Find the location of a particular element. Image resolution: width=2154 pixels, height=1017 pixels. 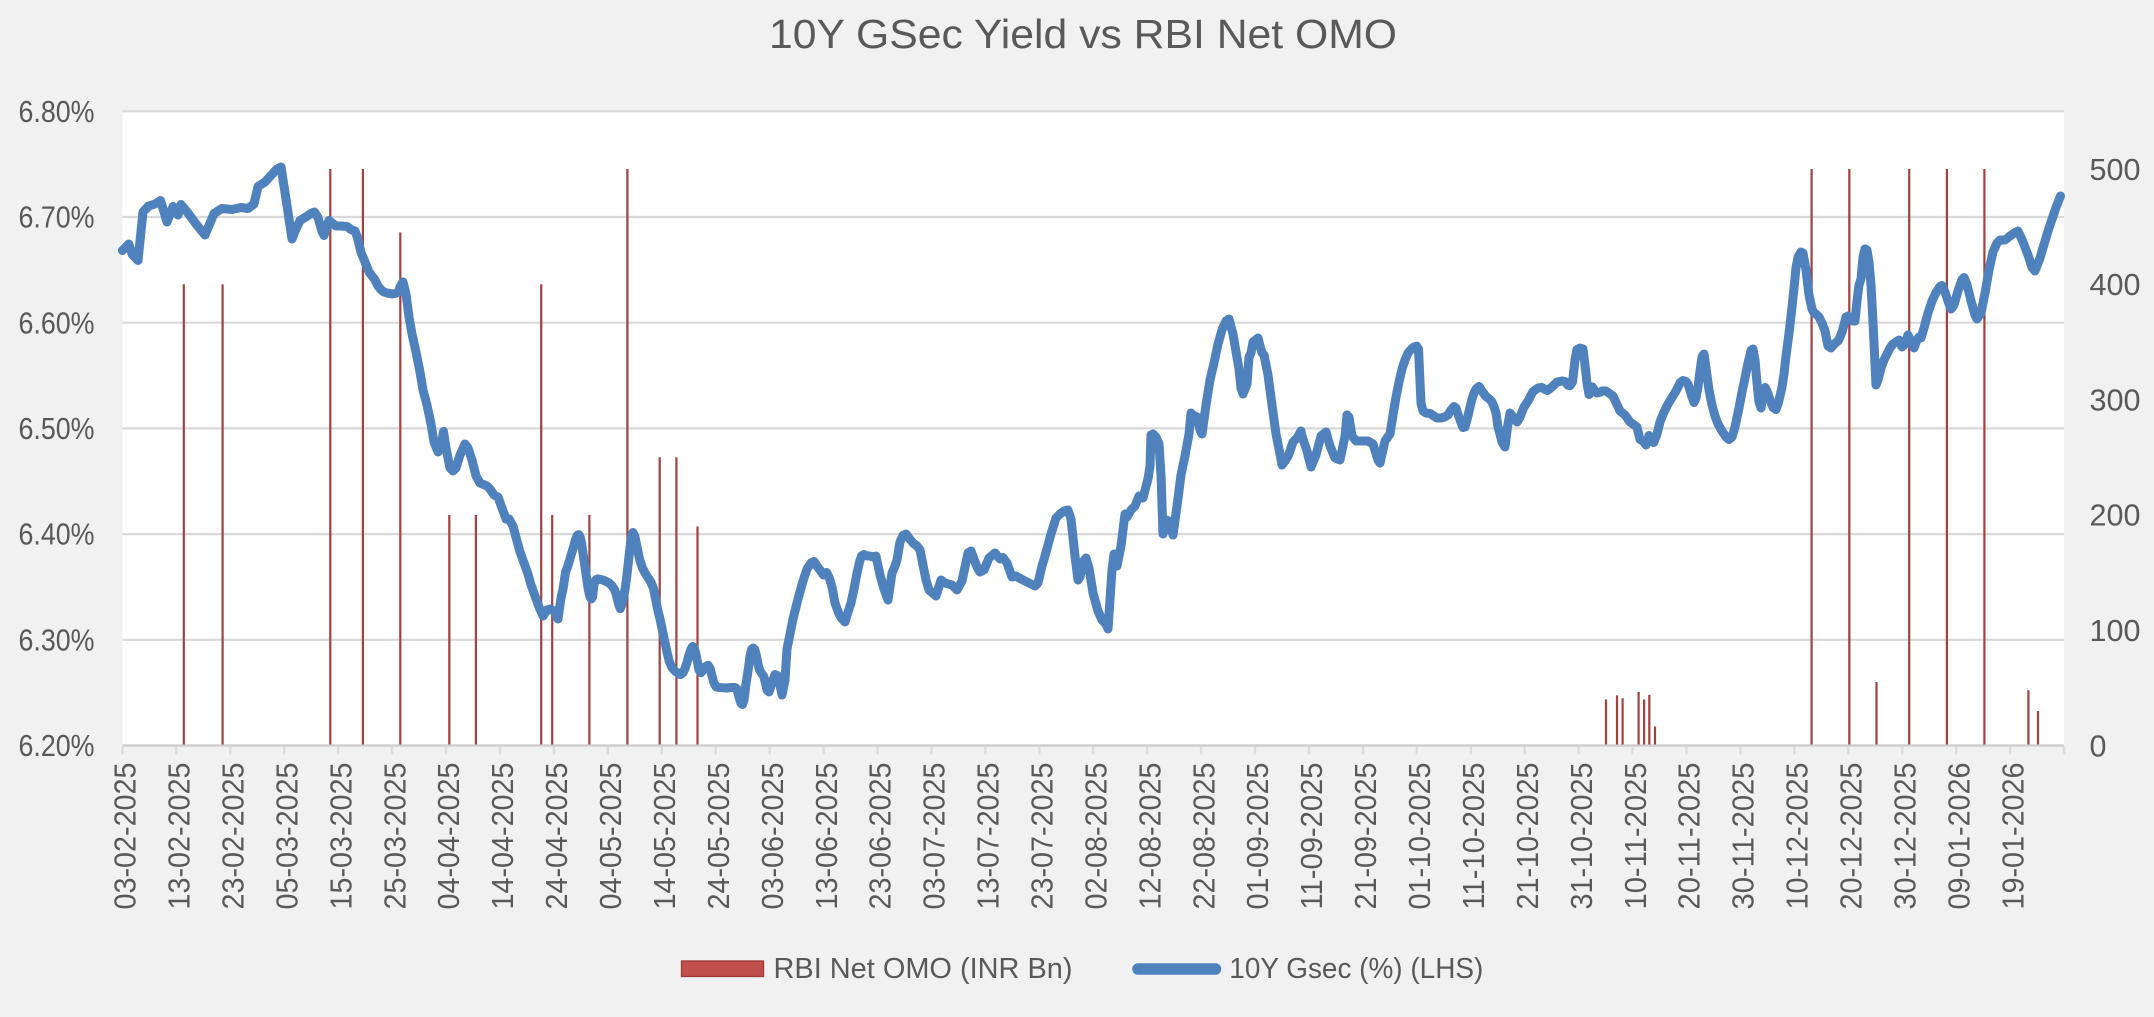

svg-text: 13-02-2025 is located at coordinates (180, 836).